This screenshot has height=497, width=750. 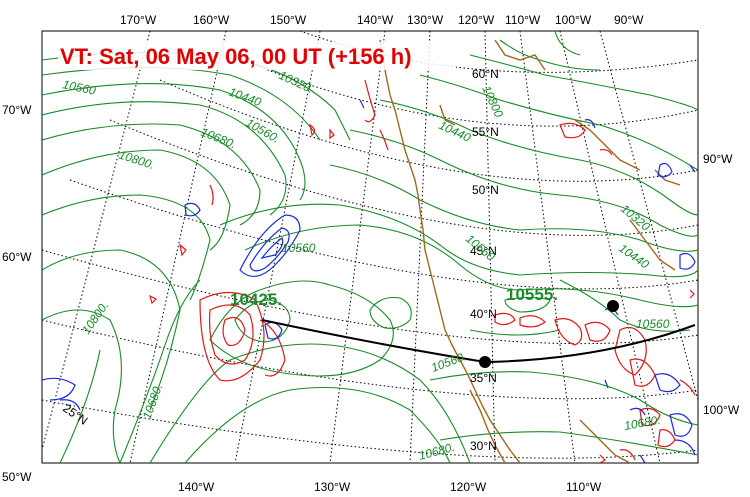 What do you see at coordinates (532, 294) in the screenshot?
I see `high-center-value: 10555.` at bounding box center [532, 294].